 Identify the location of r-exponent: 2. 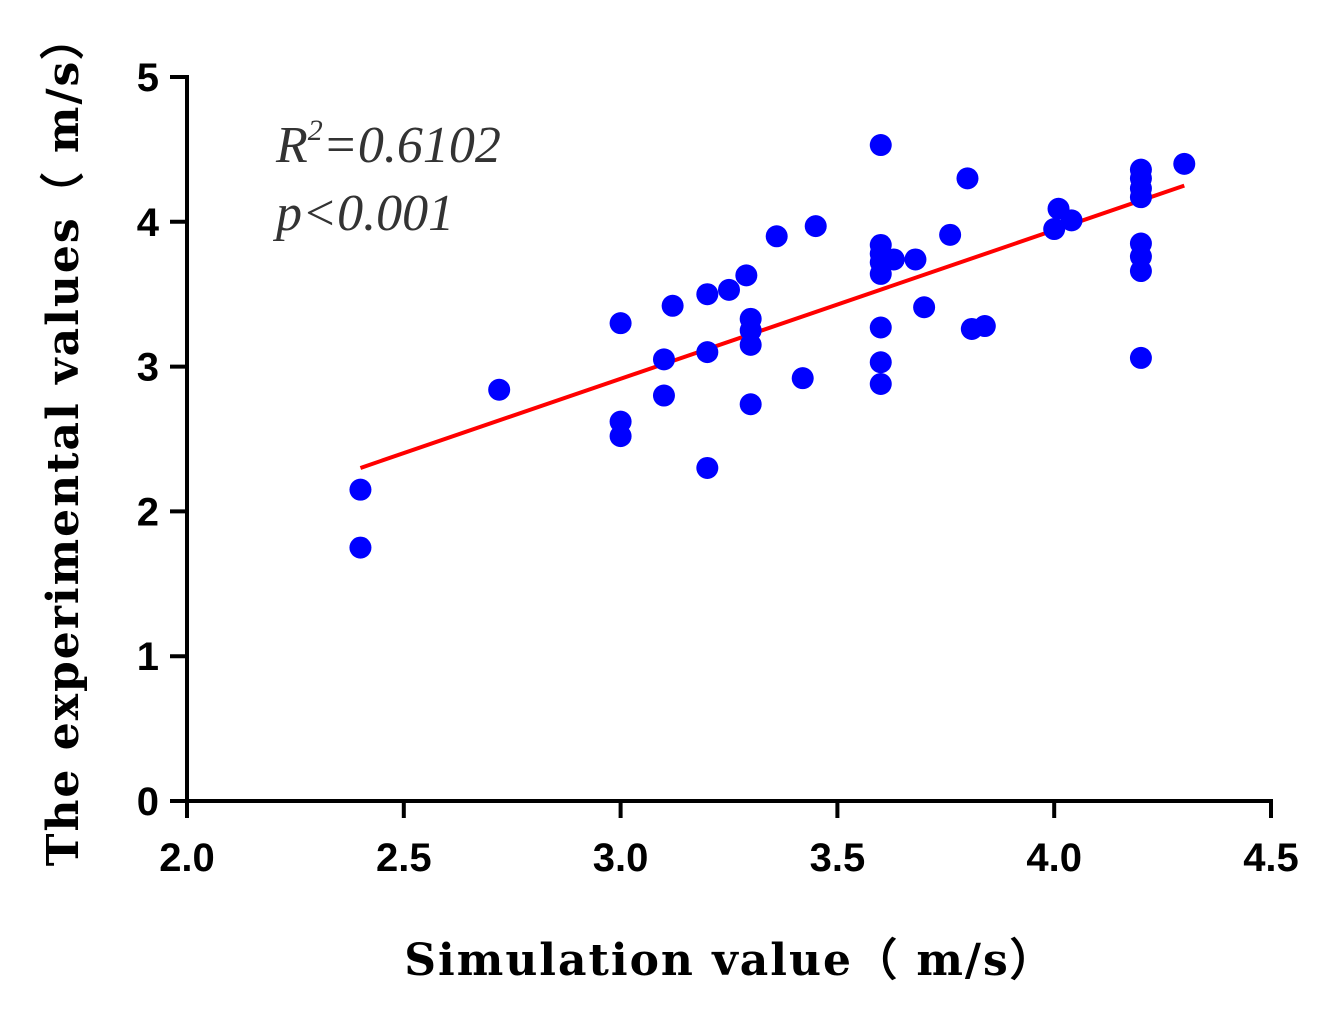
(315, 130).